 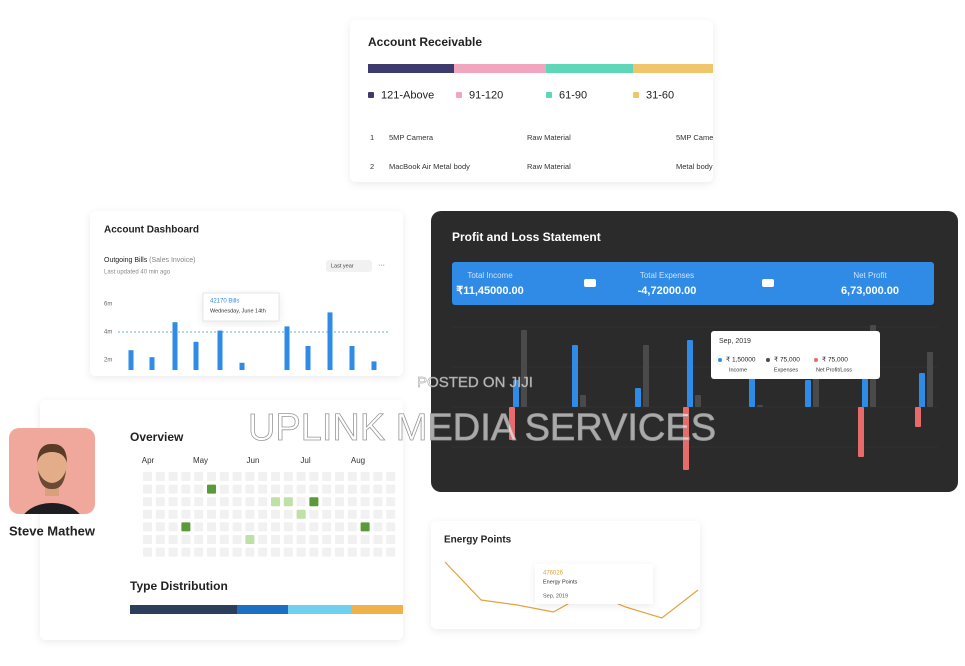 What do you see at coordinates (411, 137) in the screenshot?
I see `table-cell: 5MP Camera` at bounding box center [411, 137].